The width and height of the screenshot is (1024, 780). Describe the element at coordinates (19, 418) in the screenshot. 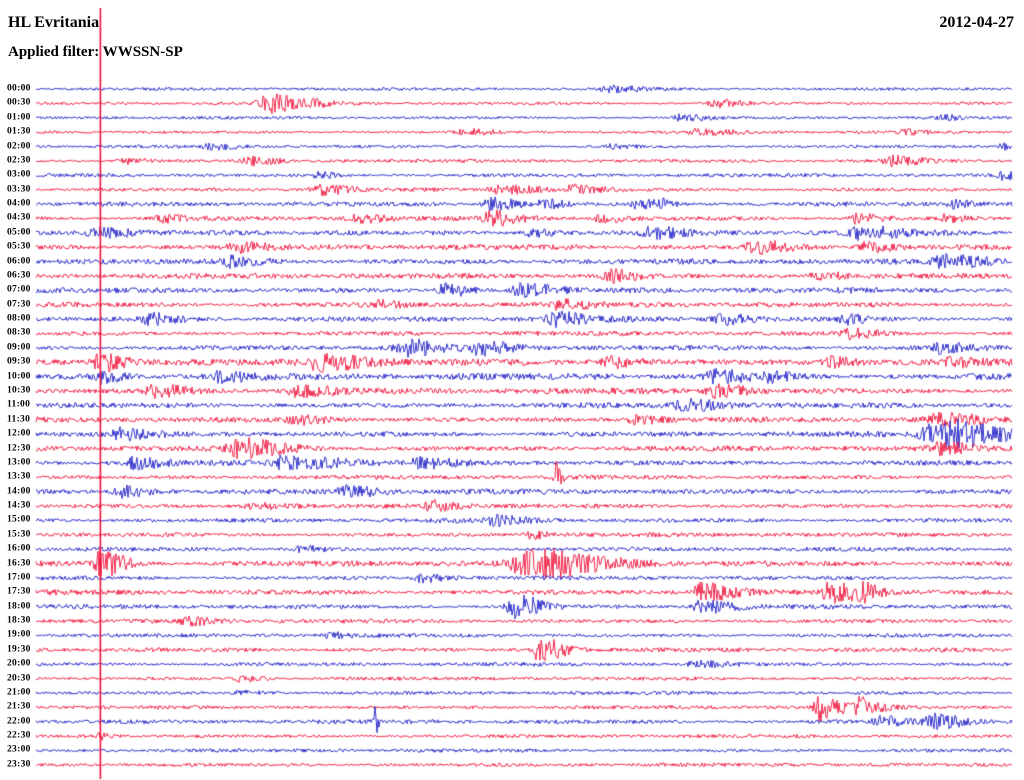

I see `time-label-11:30: 11:30` at that location.